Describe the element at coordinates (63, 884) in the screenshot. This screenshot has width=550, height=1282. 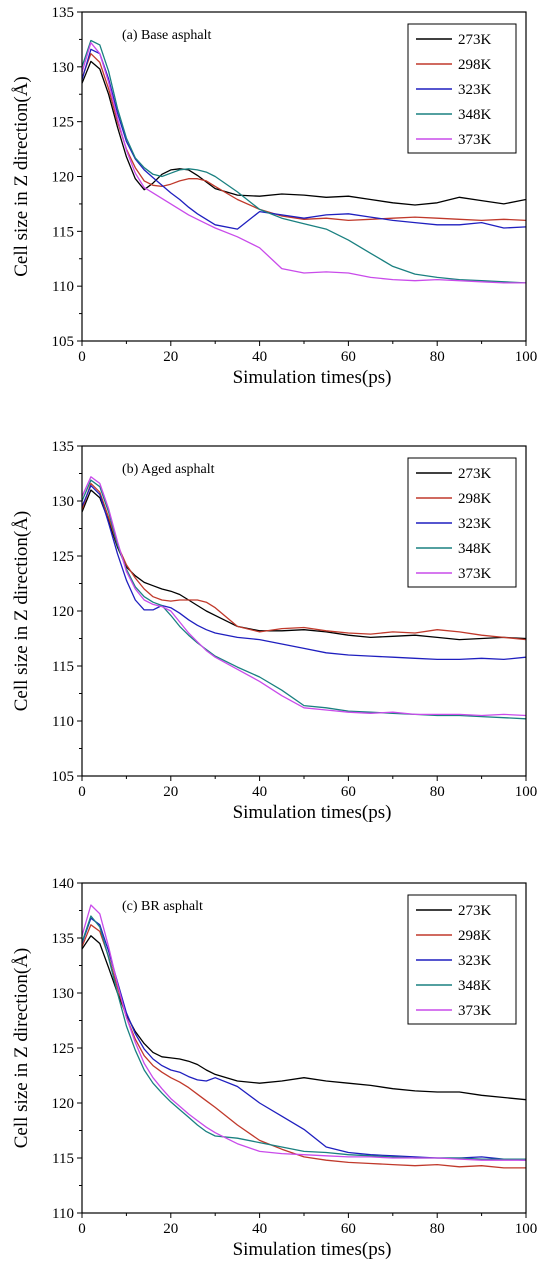
I see `y-tick-label: 140` at that location.